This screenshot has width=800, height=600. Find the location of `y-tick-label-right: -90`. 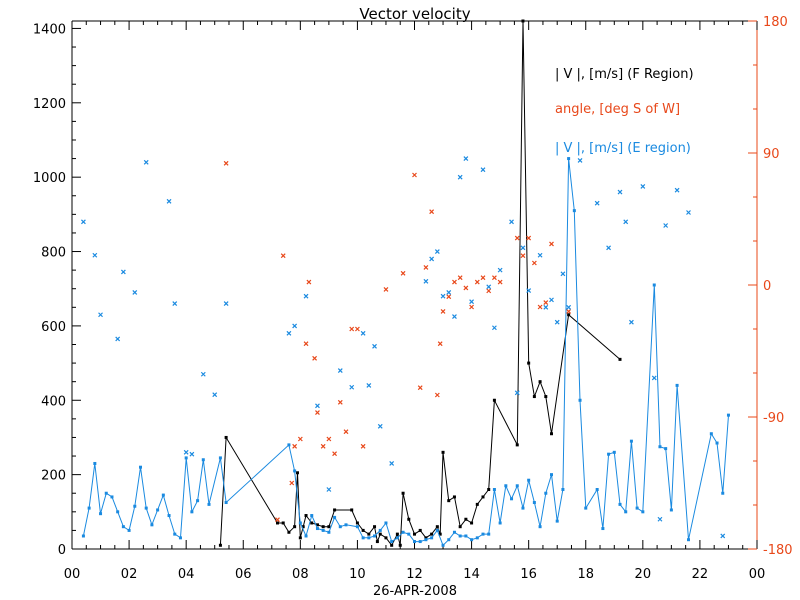

y-tick-label-right: -90 is located at coordinates (773, 418).